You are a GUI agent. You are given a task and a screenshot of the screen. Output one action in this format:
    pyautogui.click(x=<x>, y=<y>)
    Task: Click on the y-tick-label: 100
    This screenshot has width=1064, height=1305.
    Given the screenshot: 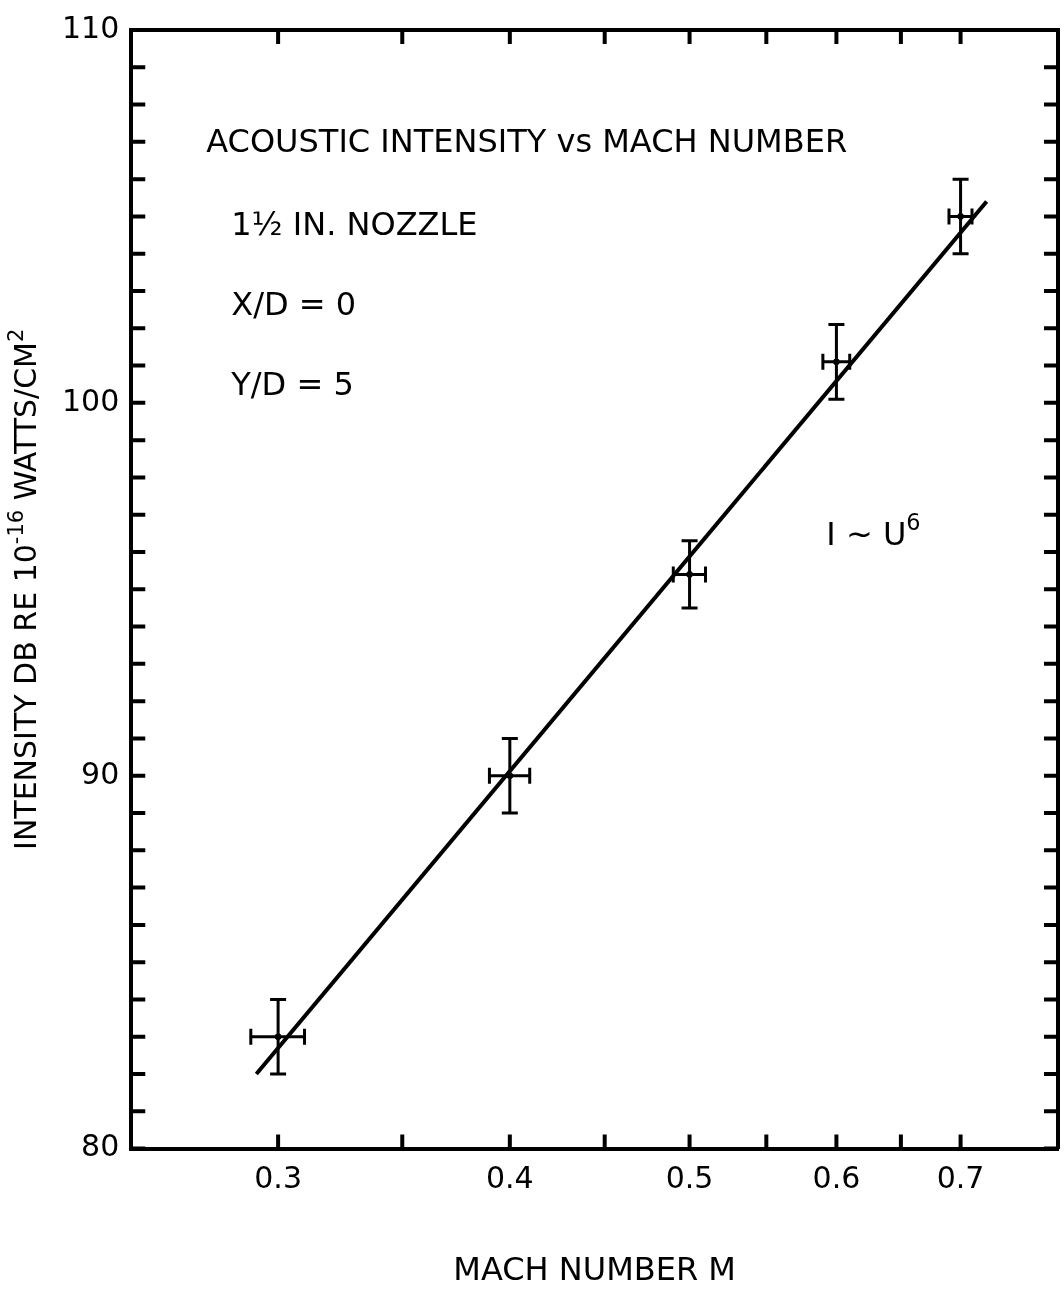 What is the action you would take?
    pyautogui.click(x=91, y=400)
    